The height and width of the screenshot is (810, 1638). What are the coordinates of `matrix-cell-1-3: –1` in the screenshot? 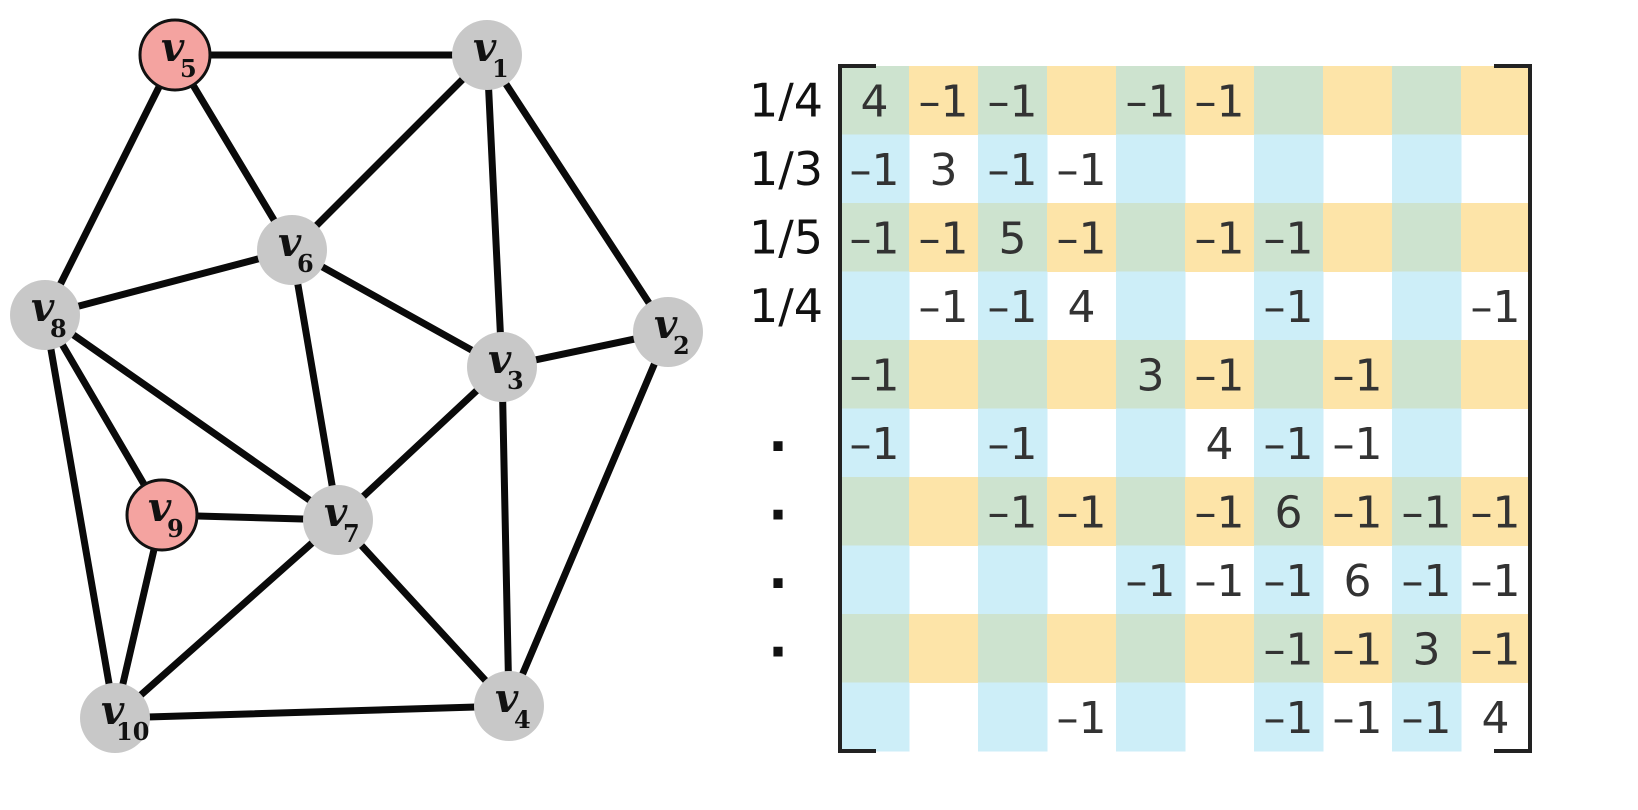 It's located at (1082, 170).